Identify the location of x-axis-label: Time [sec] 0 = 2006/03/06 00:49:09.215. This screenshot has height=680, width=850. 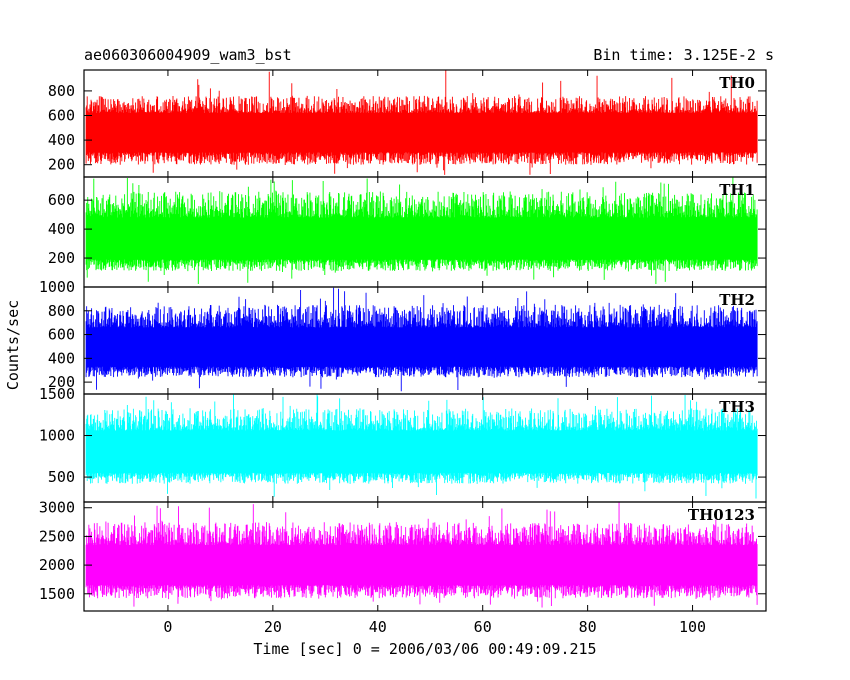
(424, 649).